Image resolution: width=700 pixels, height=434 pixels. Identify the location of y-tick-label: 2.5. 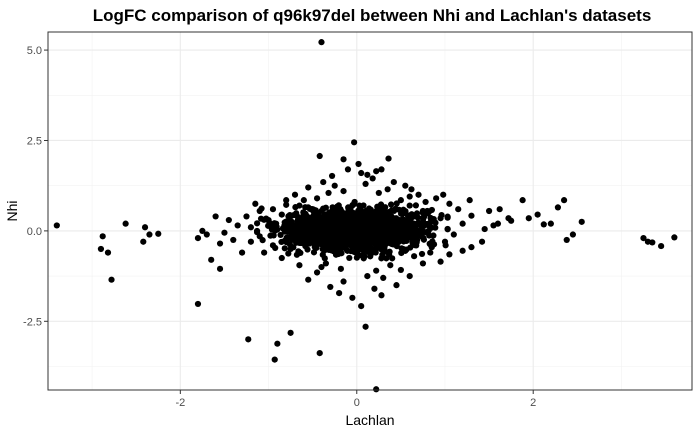
(34, 141).